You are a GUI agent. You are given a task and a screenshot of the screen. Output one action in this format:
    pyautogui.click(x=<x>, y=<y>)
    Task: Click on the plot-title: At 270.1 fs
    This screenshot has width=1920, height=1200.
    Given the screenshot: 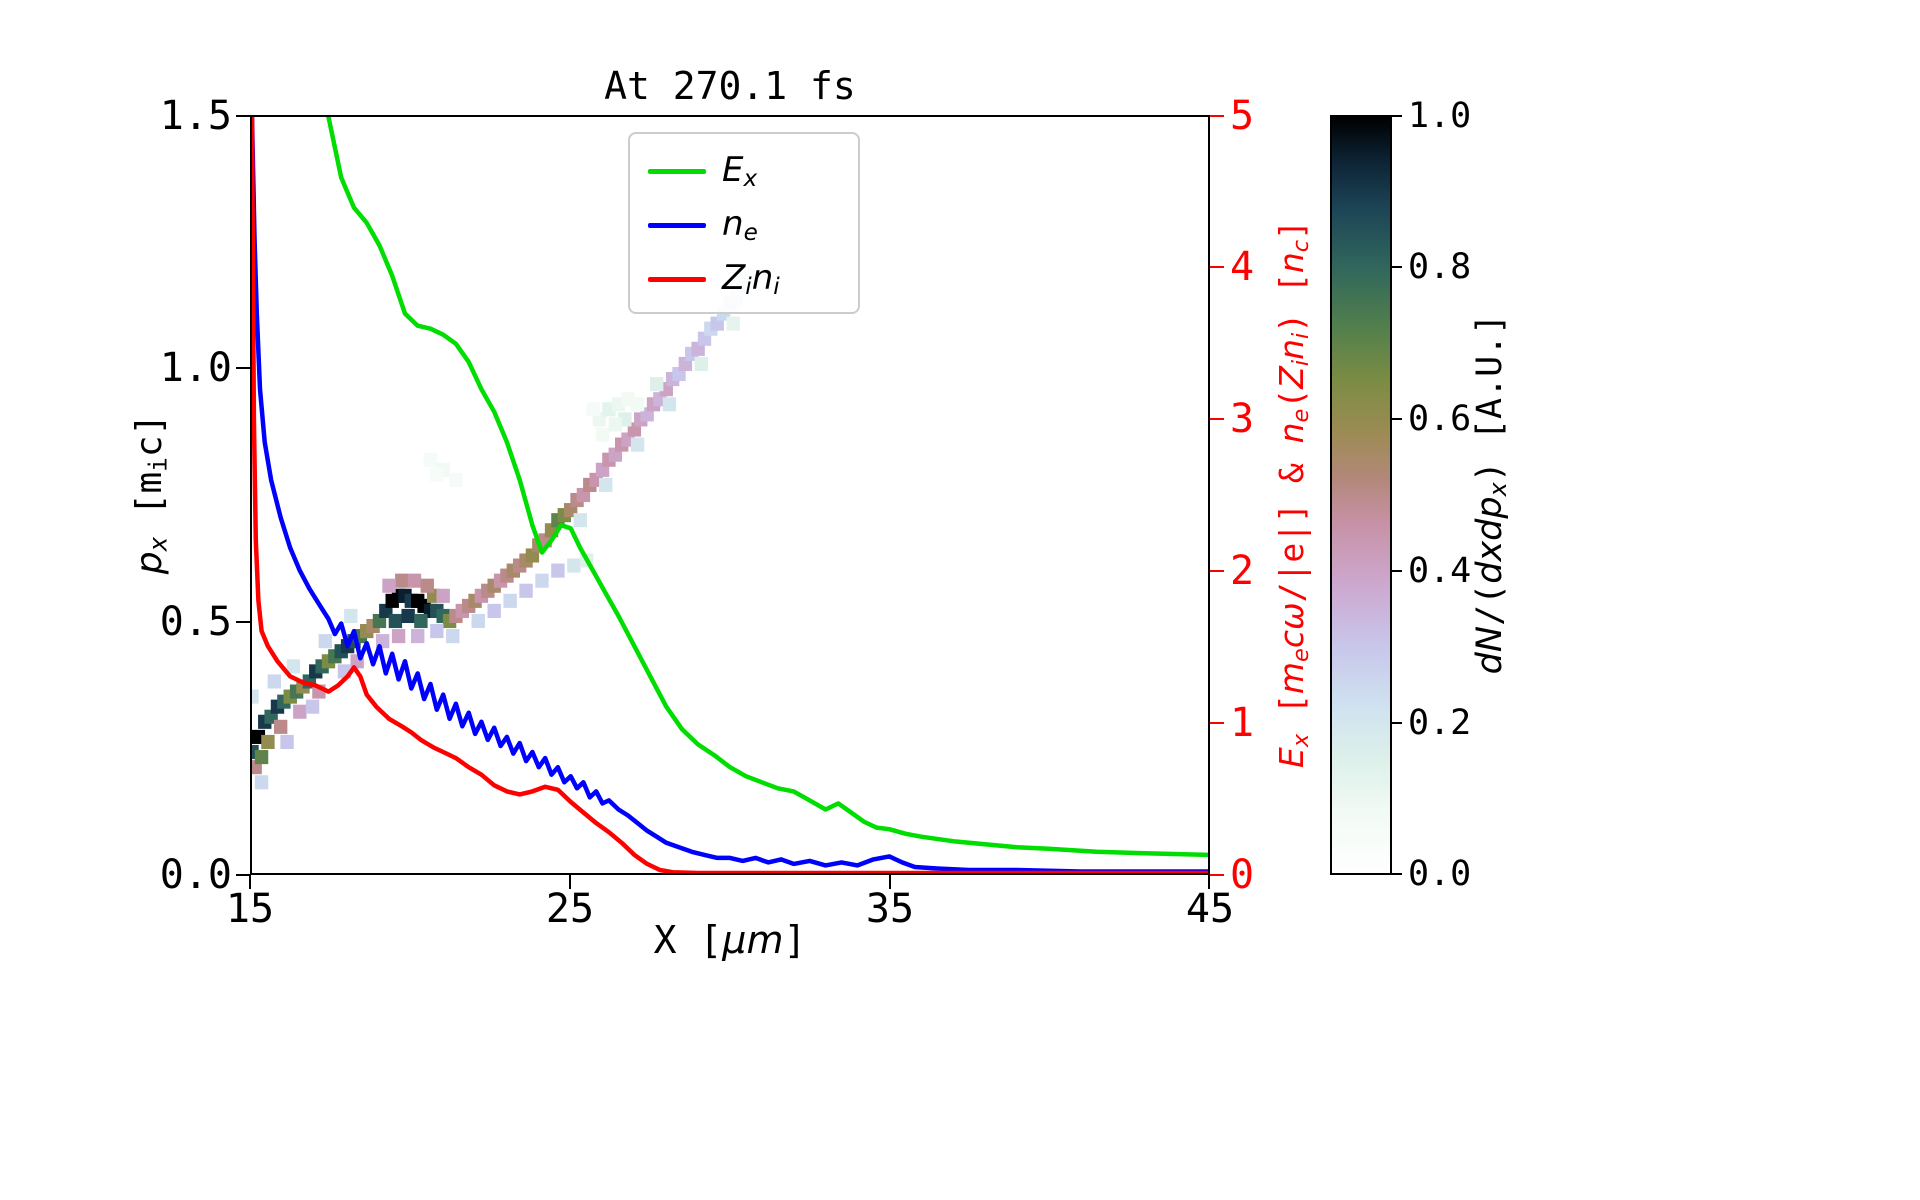 What is the action you would take?
    pyautogui.click(x=730, y=86)
    